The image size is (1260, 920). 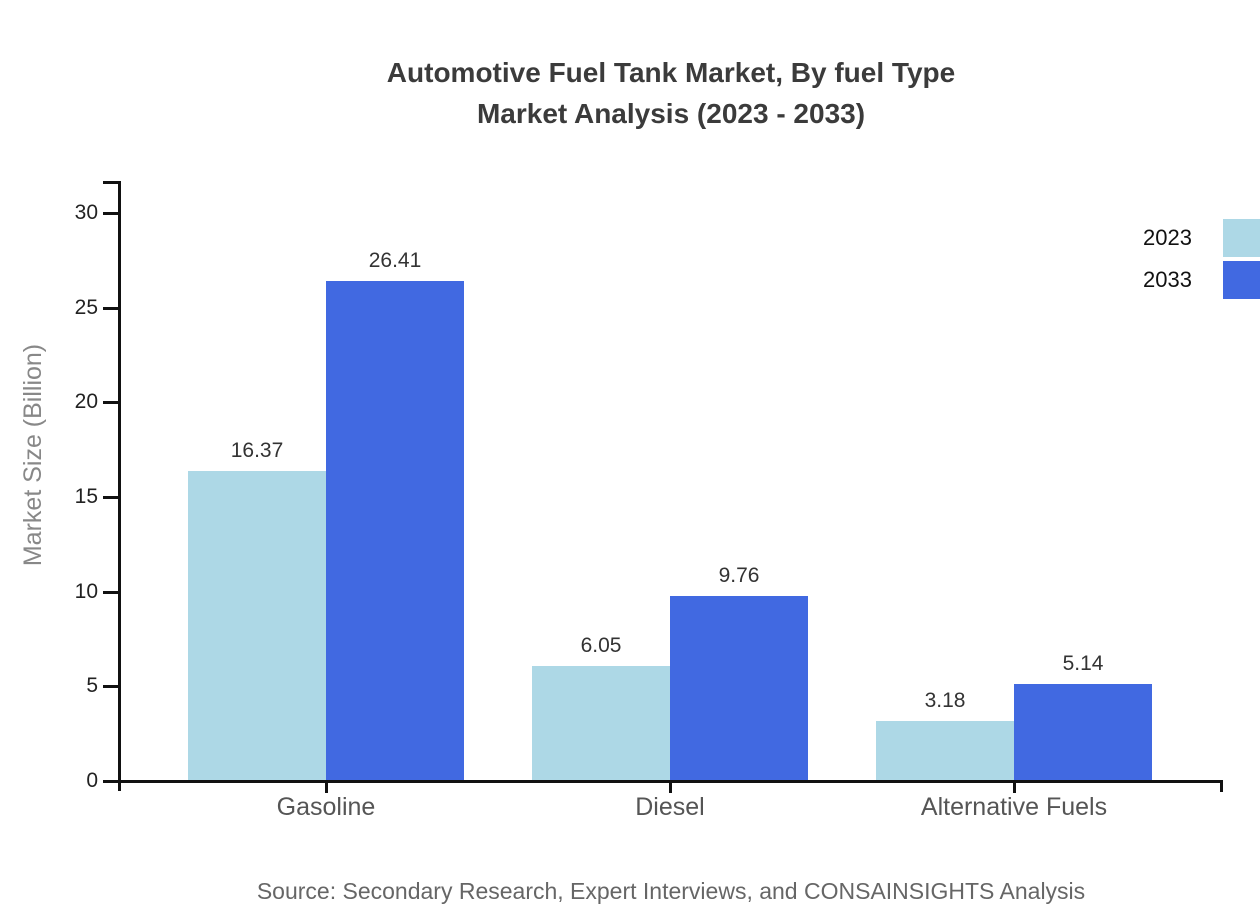 I want to click on y-axis-top-cap, so click(x=112, y=182).